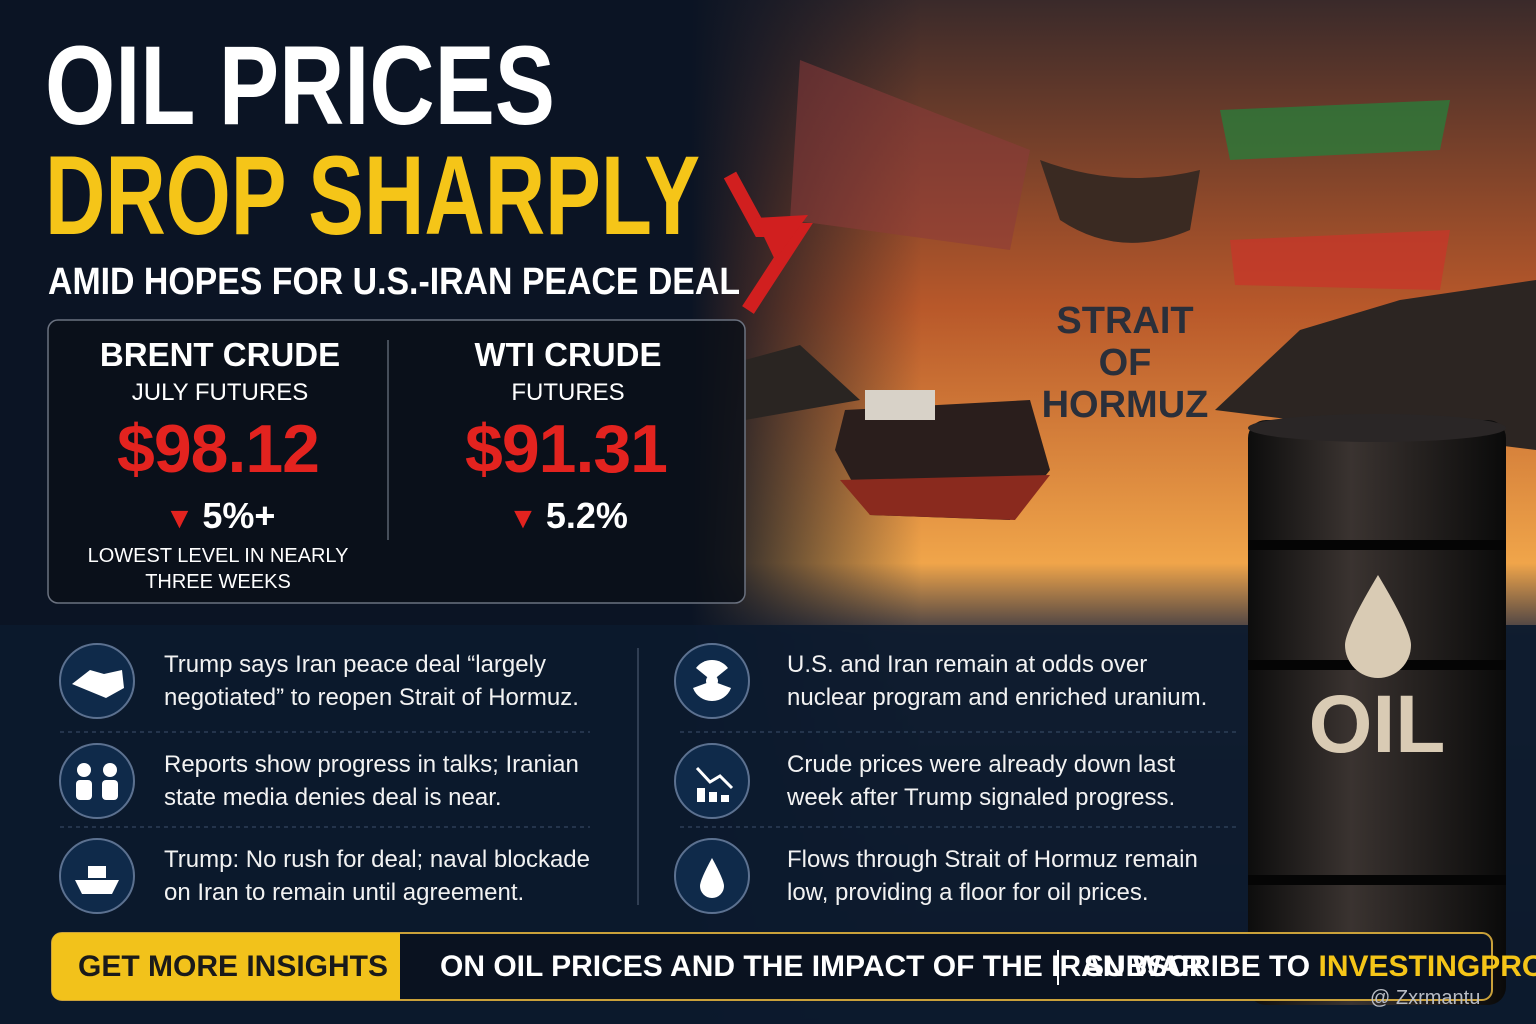 Image resolution: width=1536 pixels, height=1024 pixels. Describe the element at coordinates (568, 392) in the screenshot. I see `price-contract: FUTURES` at that location.